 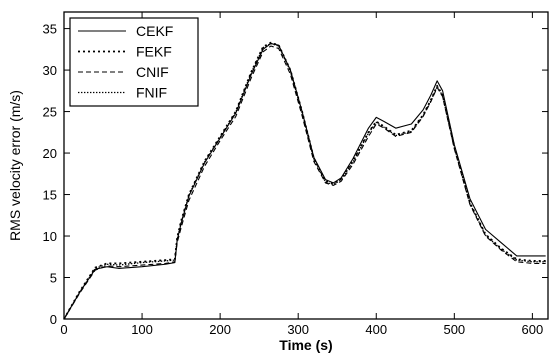 What do you see at coordinates (50, 29) in the screenshot?
I see `y-tick-label: 35` at bounding box center [50, 29].